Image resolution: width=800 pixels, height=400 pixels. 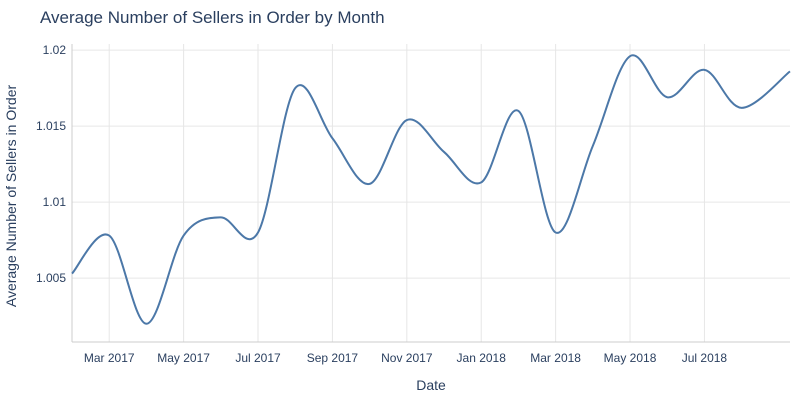 I want to click on x-axis-title: Date, so click(x=431, y=385).